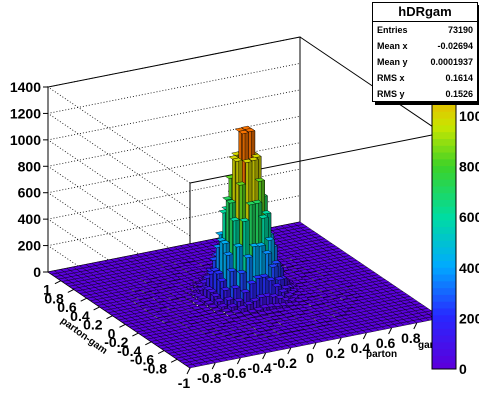  What do you see at coordinates (469, 116) in the screenshot?
I see `palette-tick-label: 100` at bounding box center [469, 116].